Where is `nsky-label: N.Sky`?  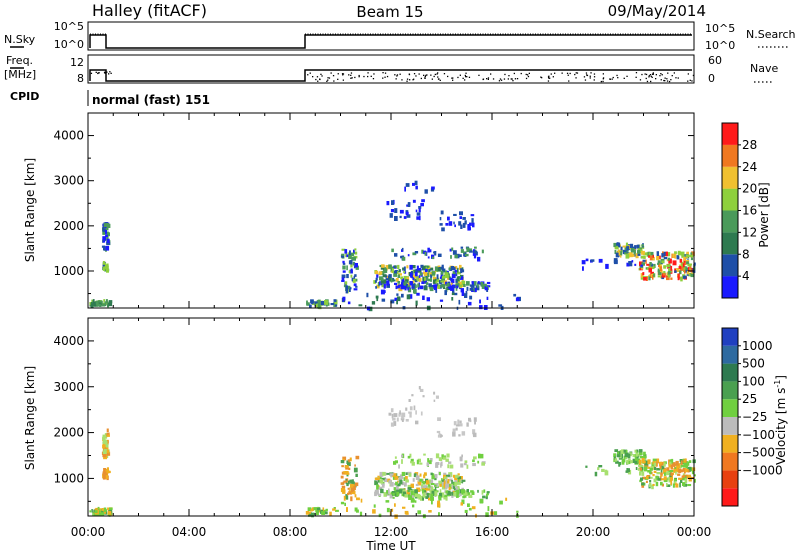 nsky-label: N.Sky is located at coordinates (20, 39).